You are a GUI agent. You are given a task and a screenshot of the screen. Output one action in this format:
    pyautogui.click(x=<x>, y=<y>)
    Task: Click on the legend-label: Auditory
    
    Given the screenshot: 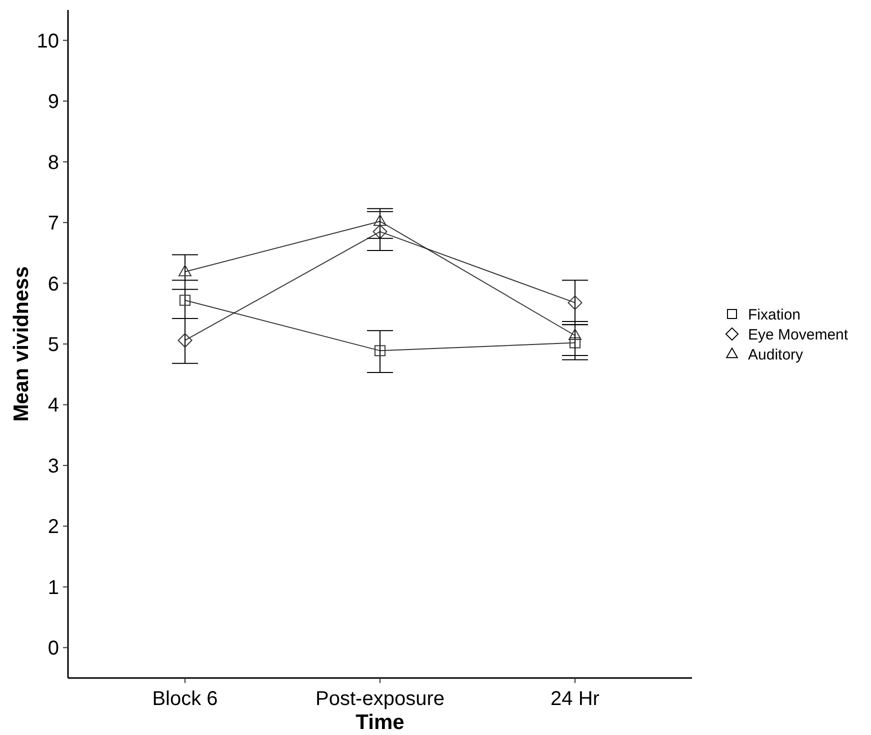 What is the action you would take?
    pyautogui.click(x=776, y=355)
    